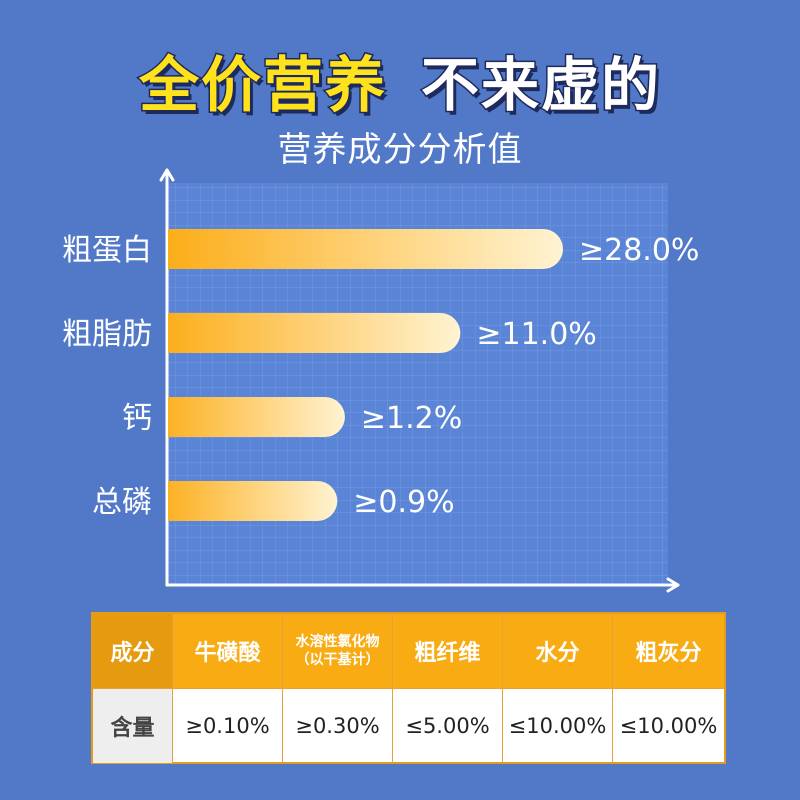 This screenshot has width=800, height=800. I want to click on value-label: ≥11.0%, so click(536, 334).